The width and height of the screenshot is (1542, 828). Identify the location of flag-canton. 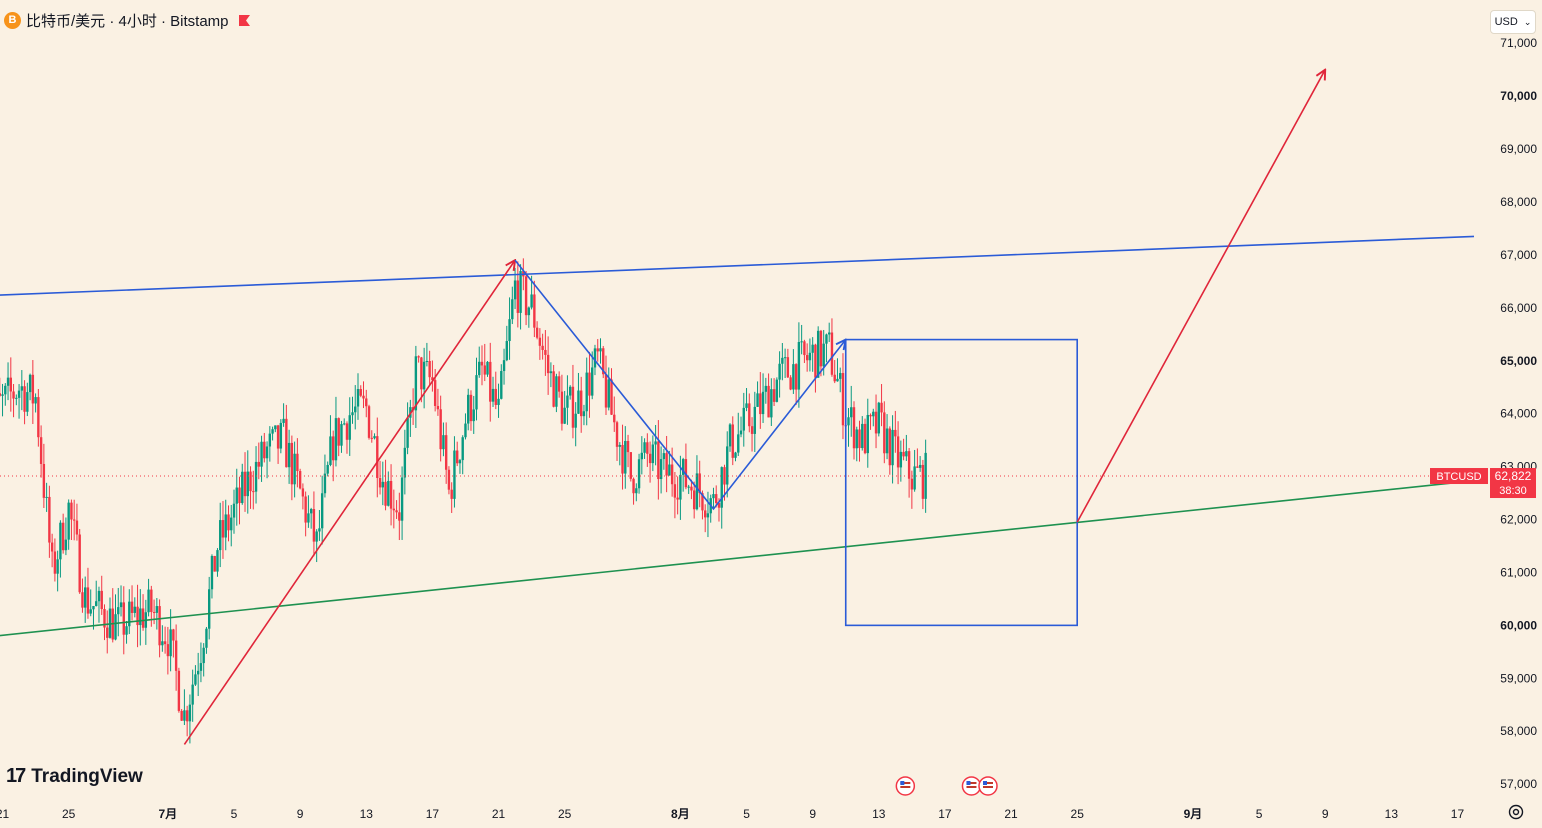
(985, 783).